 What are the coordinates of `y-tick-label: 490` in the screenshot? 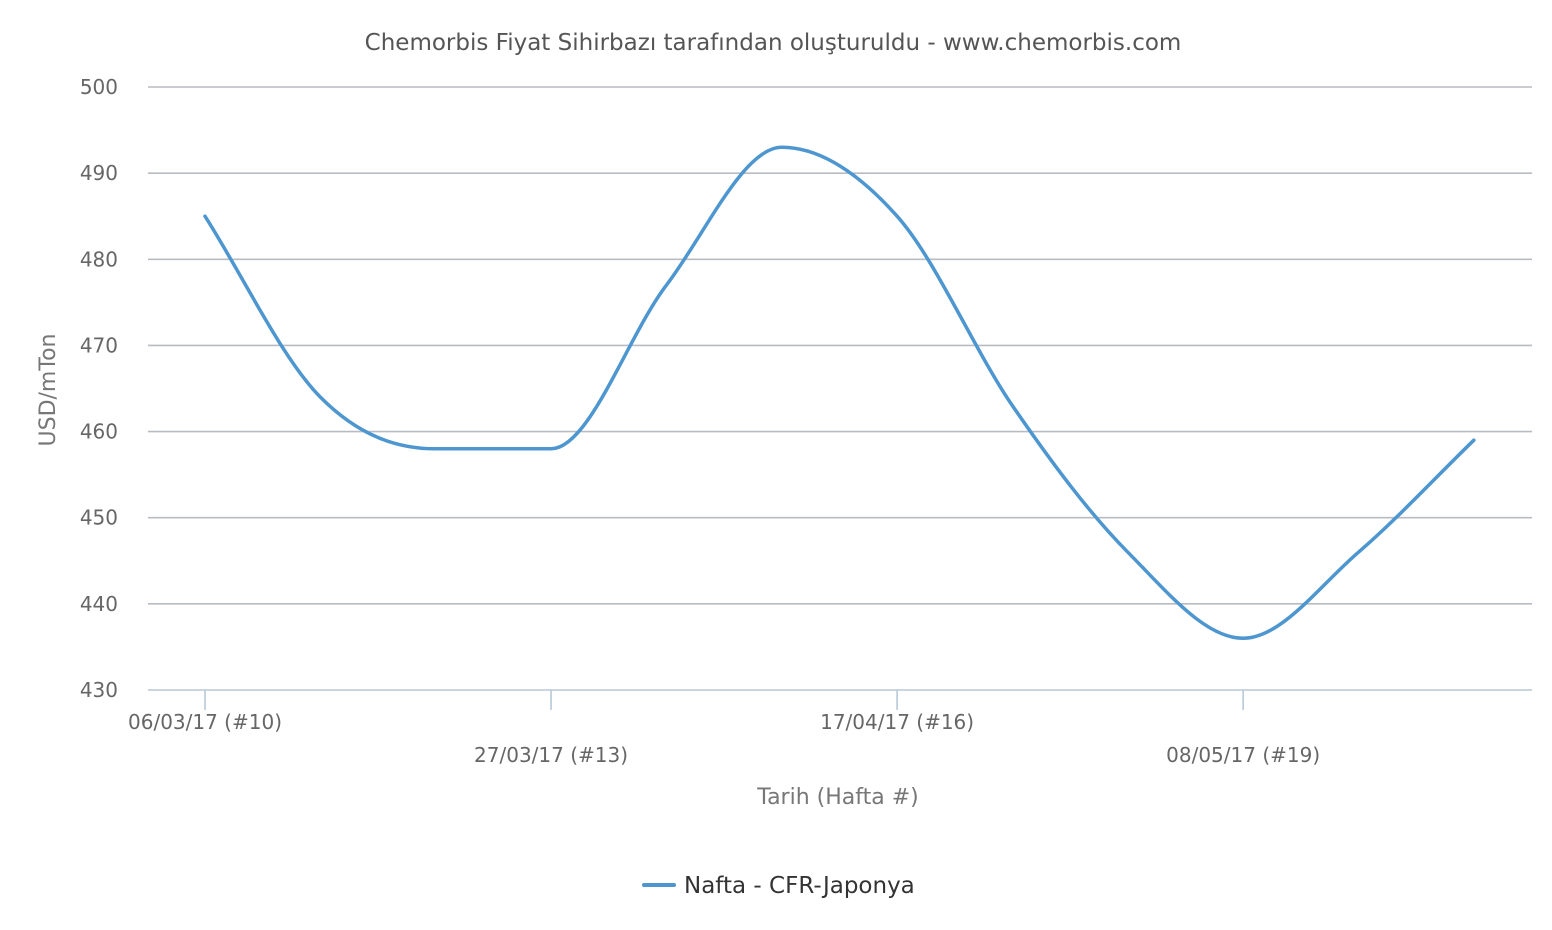 It's located at (99, 173).